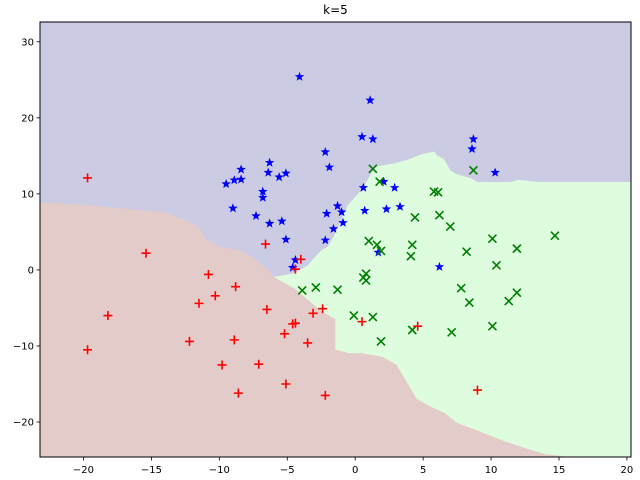 The width and height of the screenshot is (640, 480). I want to click on y-axis: −20 −10 0 10 20 30, so click(26, 233).